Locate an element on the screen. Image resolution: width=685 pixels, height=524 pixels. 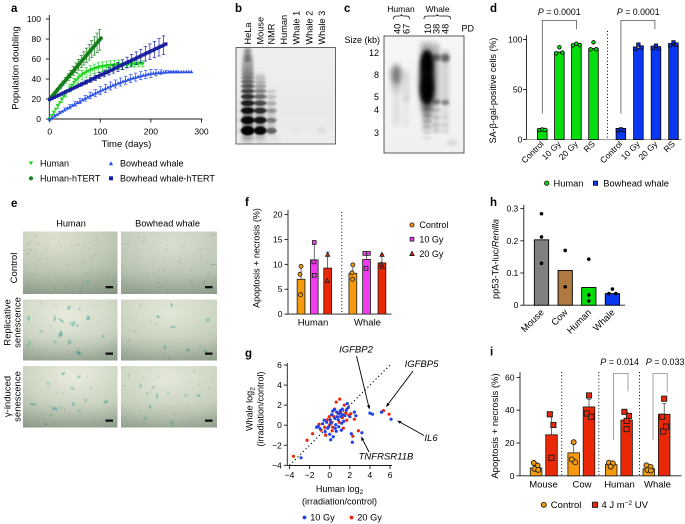
svg-text: e is located at coordinates (14, 204).